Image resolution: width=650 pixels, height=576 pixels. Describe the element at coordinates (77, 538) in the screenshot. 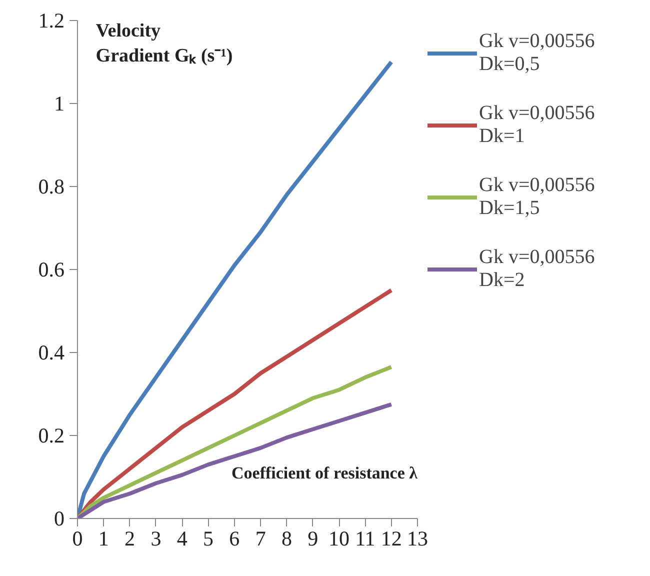

I see `x-tick-label: 0` at that location.